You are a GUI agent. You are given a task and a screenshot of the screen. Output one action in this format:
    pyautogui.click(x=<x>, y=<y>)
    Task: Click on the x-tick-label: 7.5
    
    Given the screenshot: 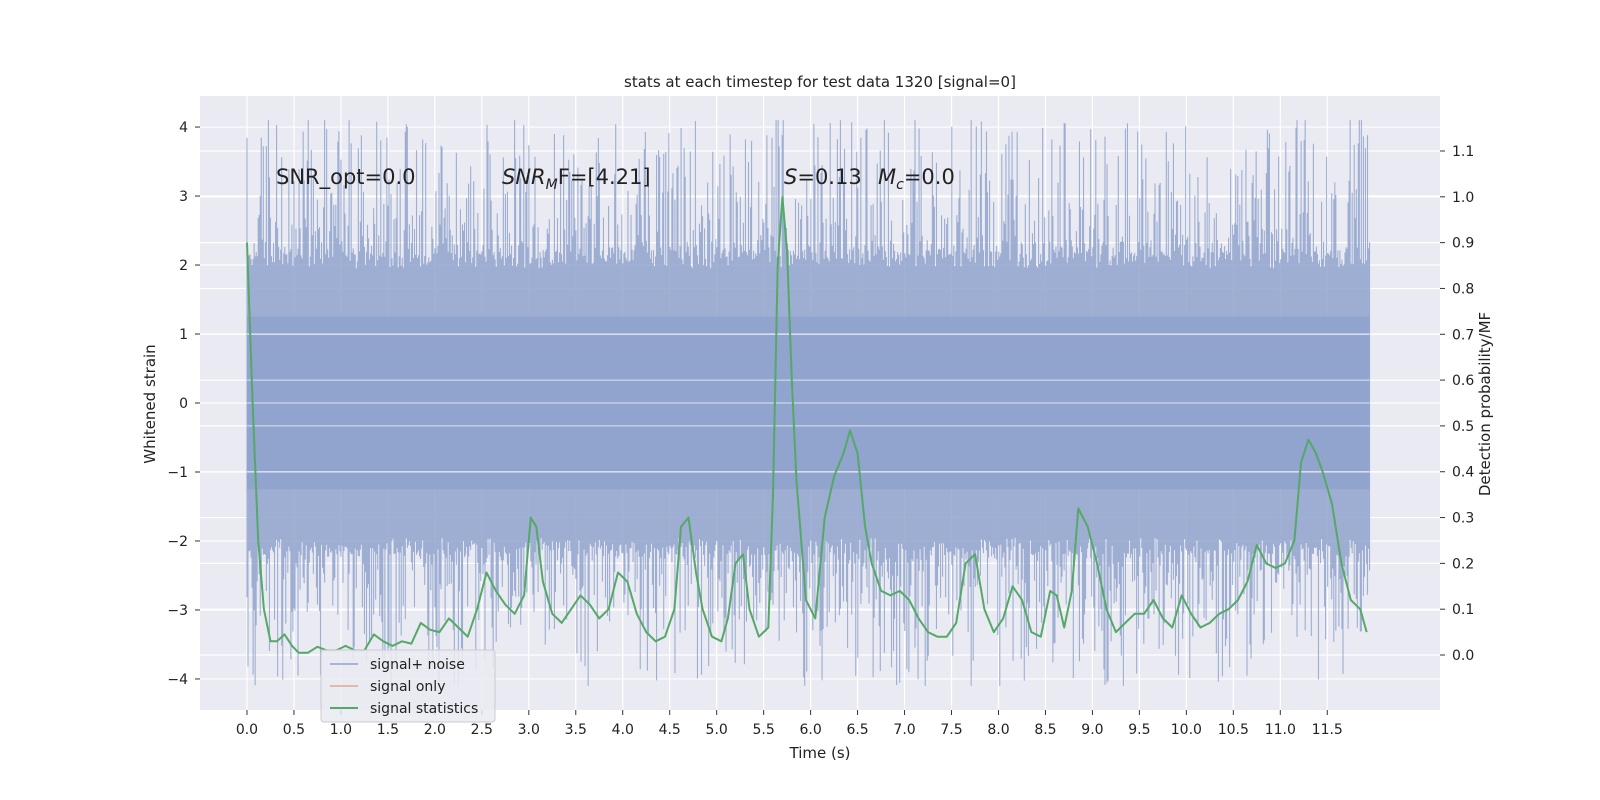 What is the action you would take?
    pyautogui.click(x=951, y=730)
    